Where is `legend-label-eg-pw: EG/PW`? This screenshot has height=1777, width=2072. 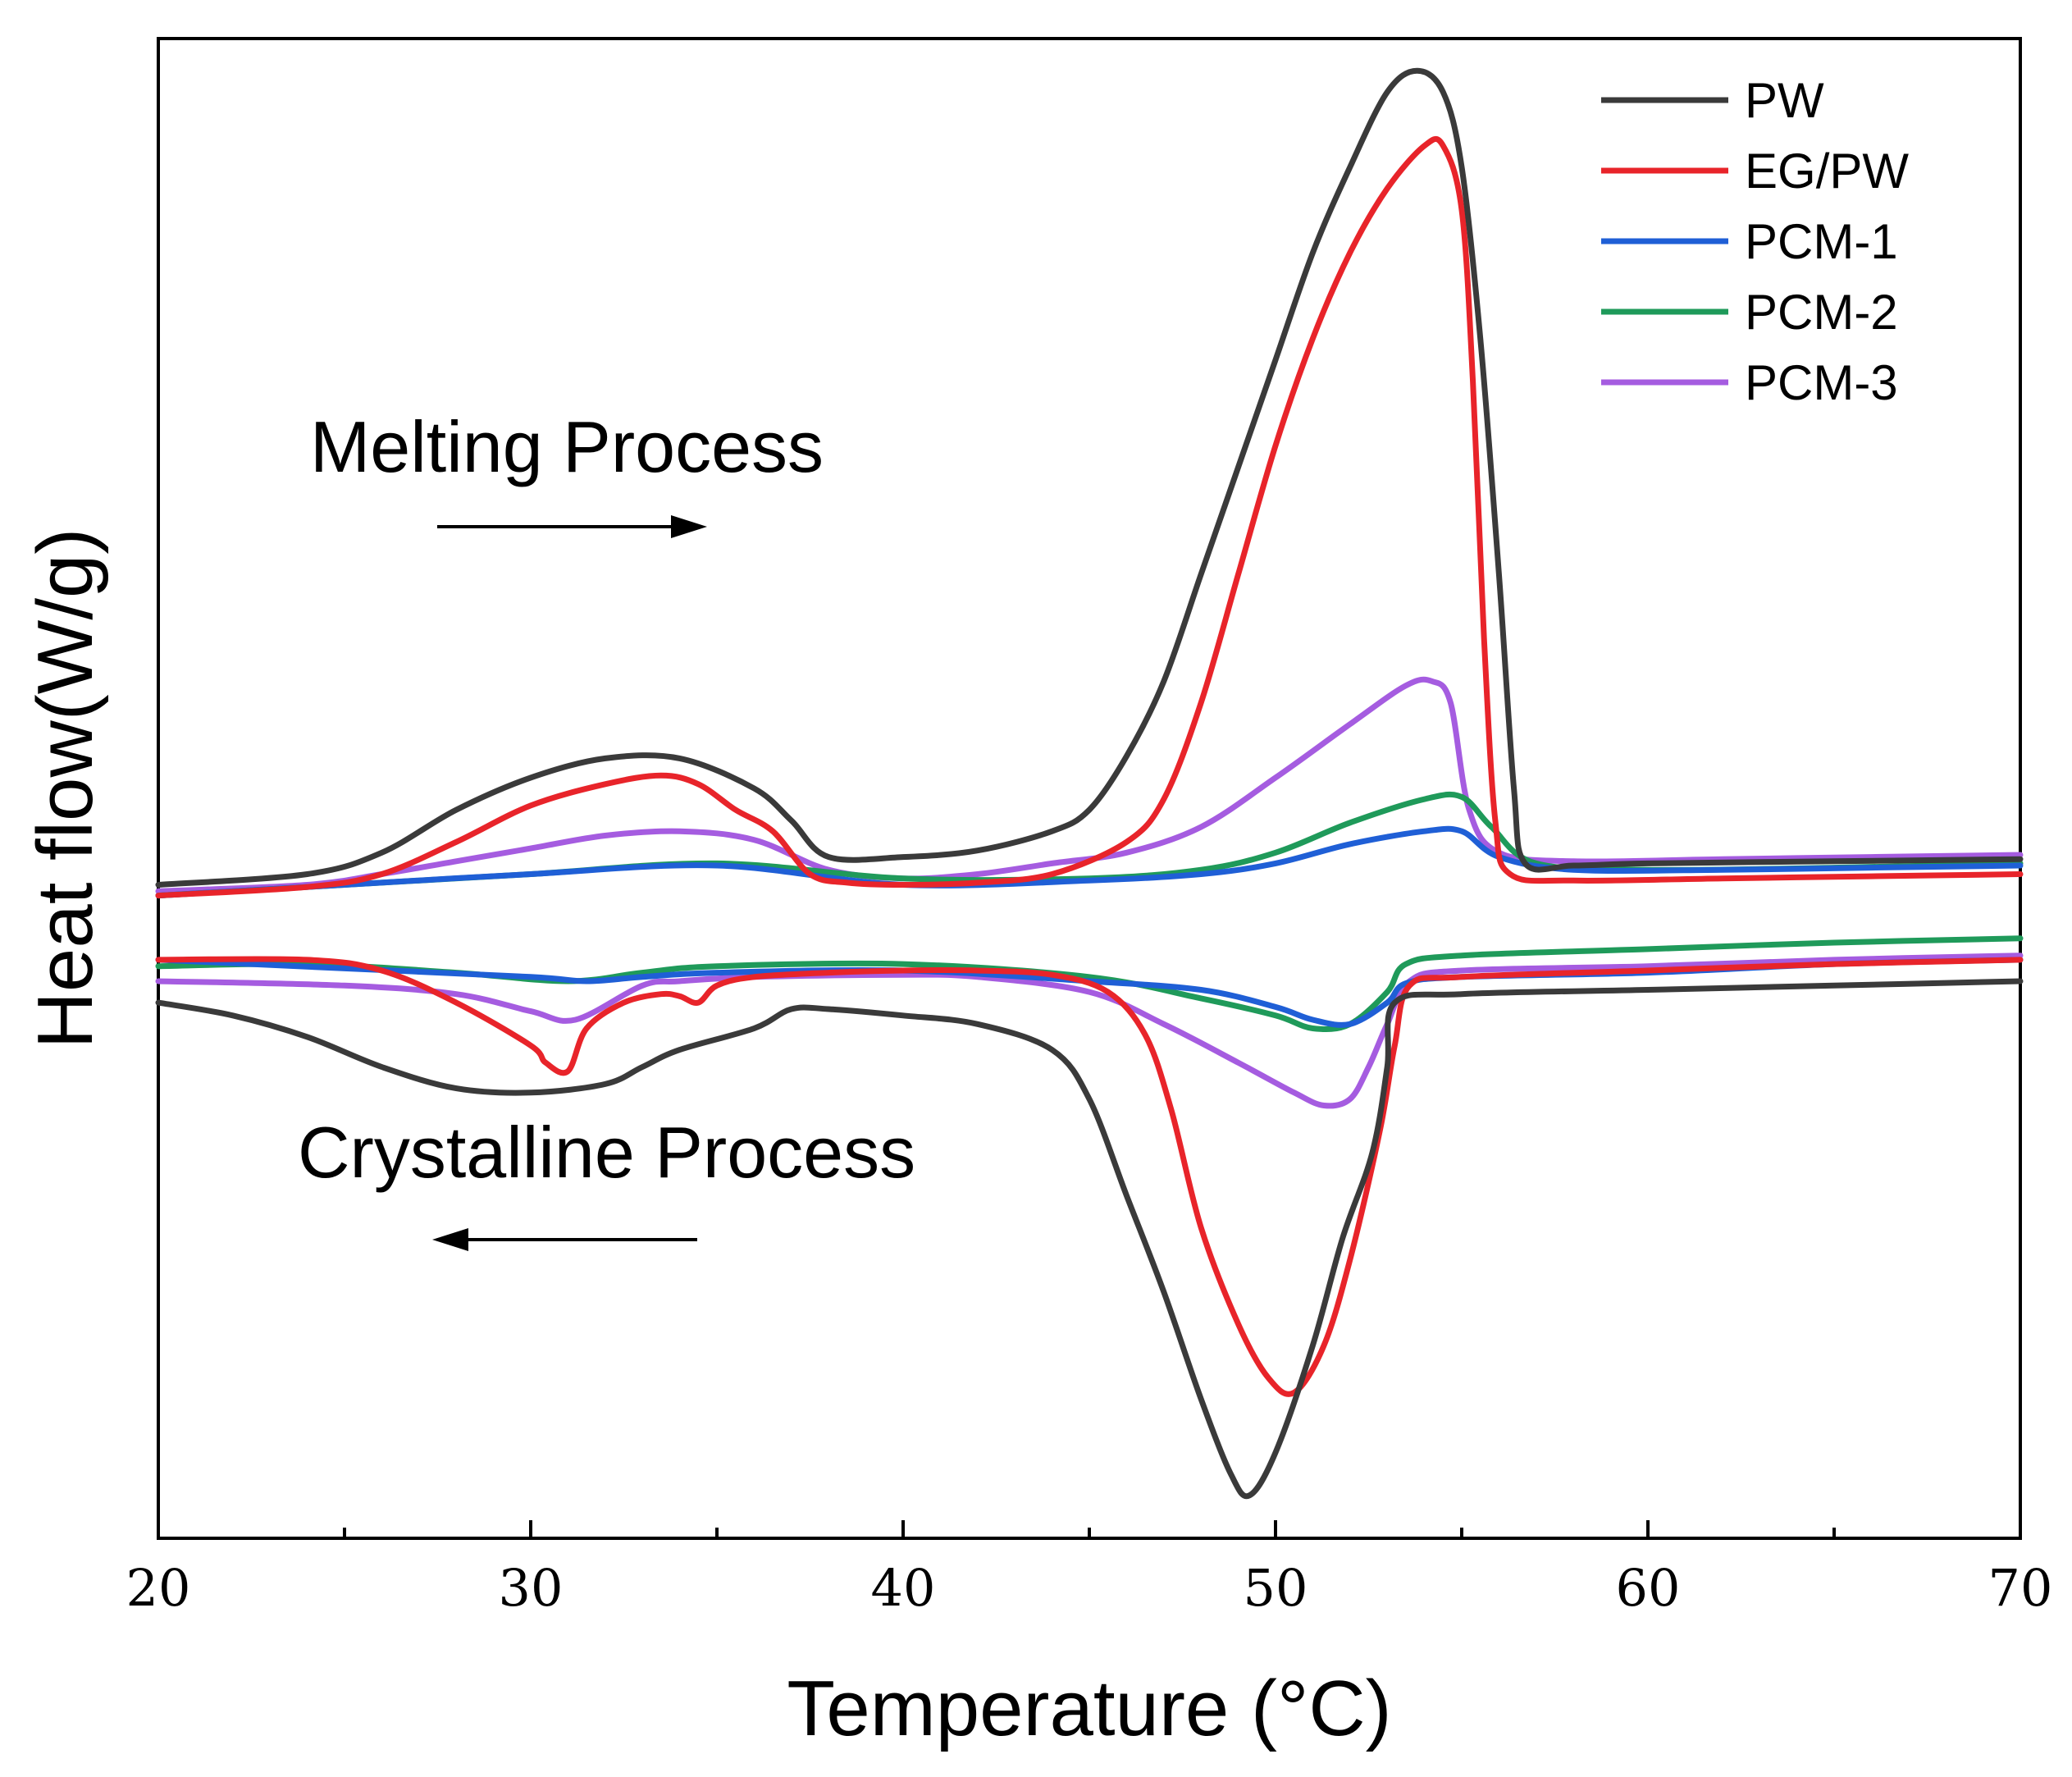
legend-label-eg-pw: EG/PW is located at coordinates (1827, 171).